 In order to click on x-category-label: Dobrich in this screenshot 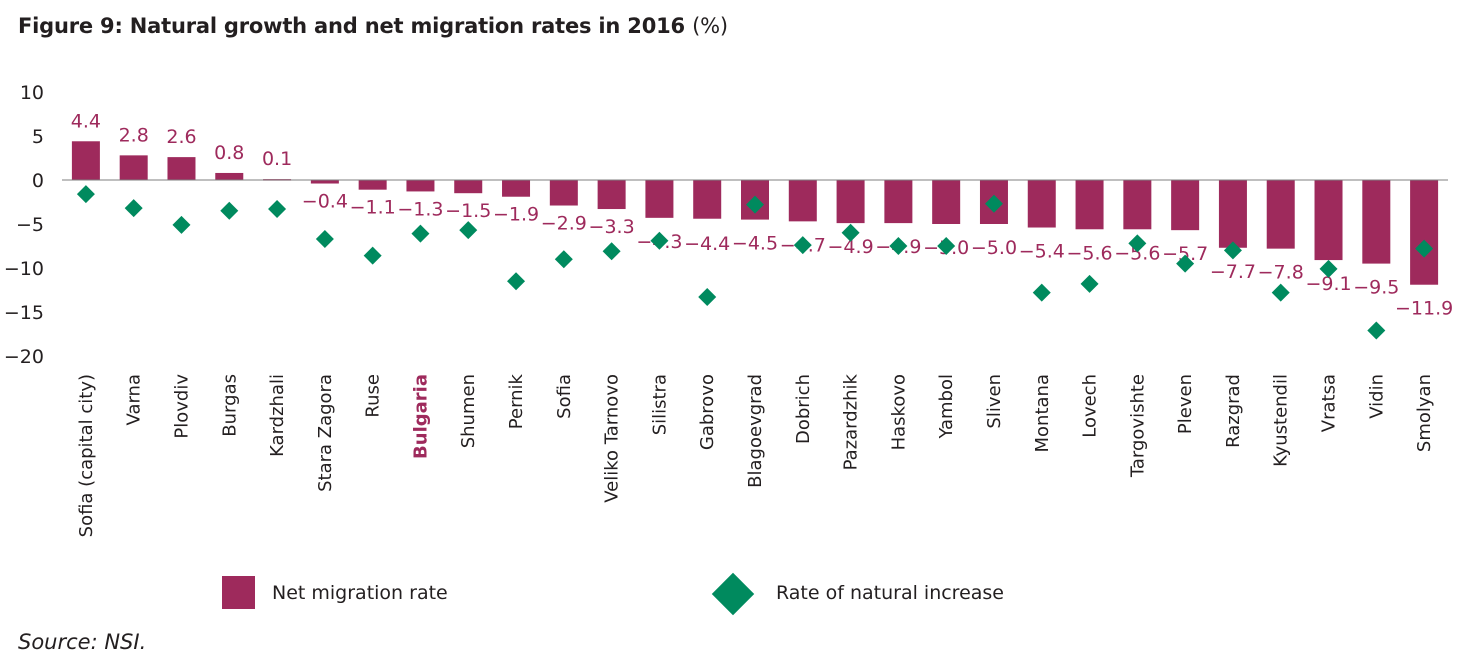, I will do `click(803, 409)`.